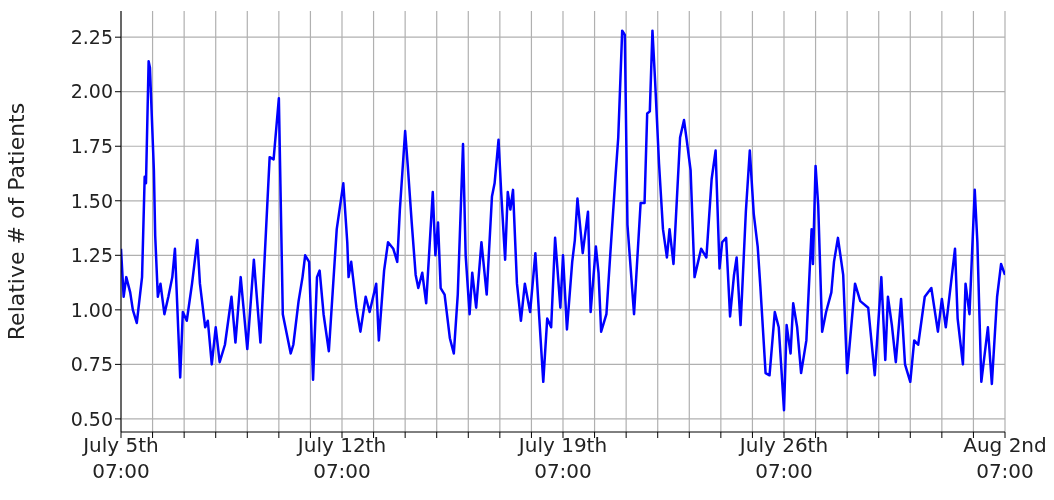  Describe the element at coordinates (91, 418) in the screenshot. I see `y-tick-label: 0.50` at that location.